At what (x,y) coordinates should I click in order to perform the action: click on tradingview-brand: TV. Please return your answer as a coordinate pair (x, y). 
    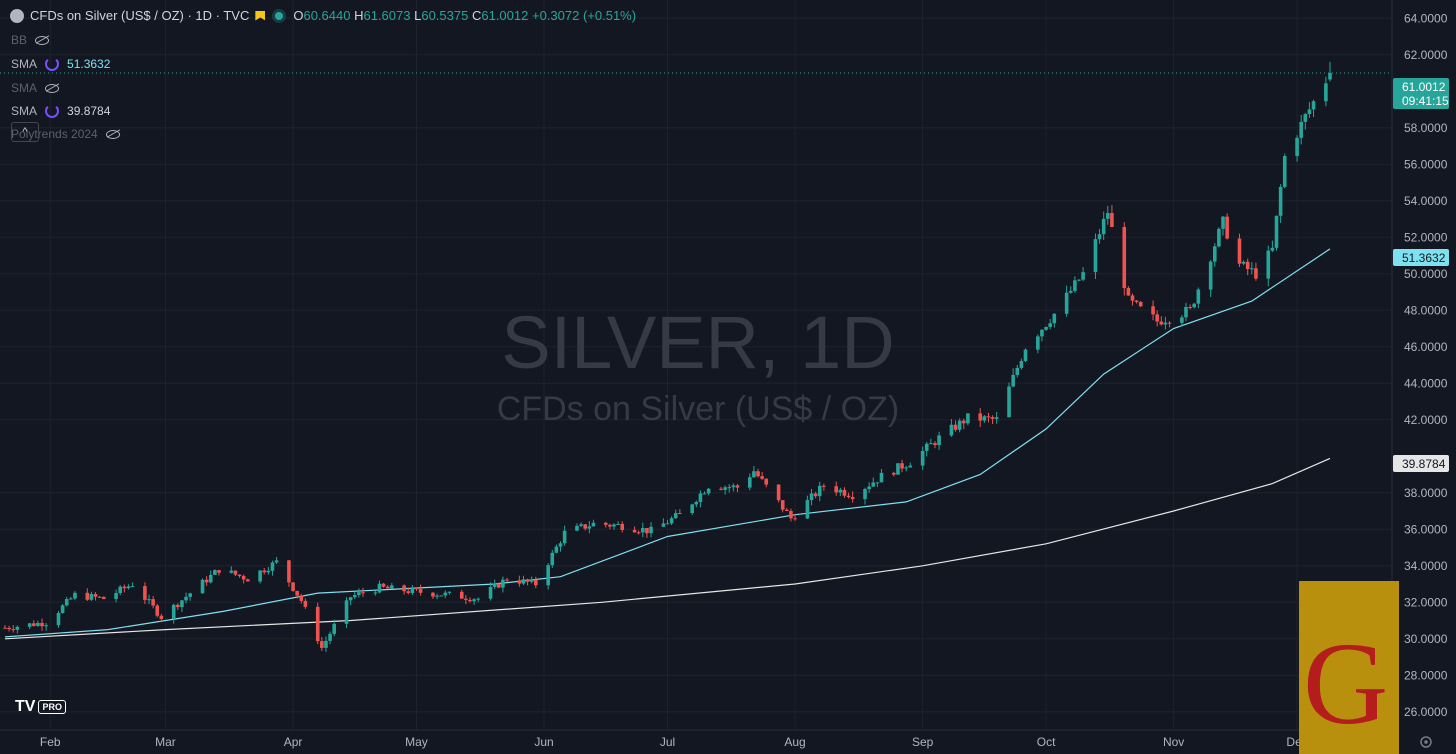
    Looking at the image, I should click on (25, 706).